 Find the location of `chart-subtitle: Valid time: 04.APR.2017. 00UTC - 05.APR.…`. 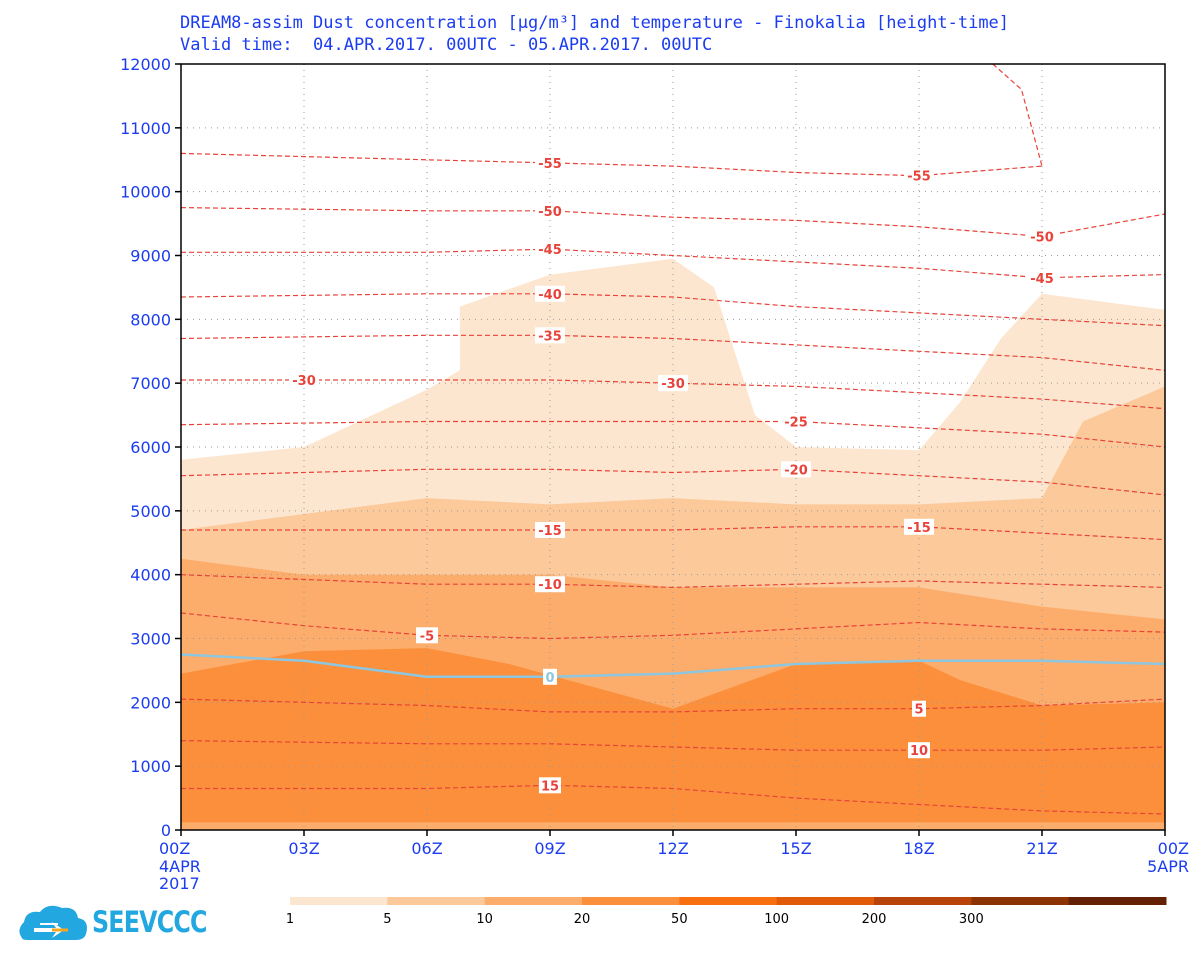

chart-subtitle: Valid time: 04.APR.2017. 00UTC - 05.APR.… is located at coordinates (446, 45).